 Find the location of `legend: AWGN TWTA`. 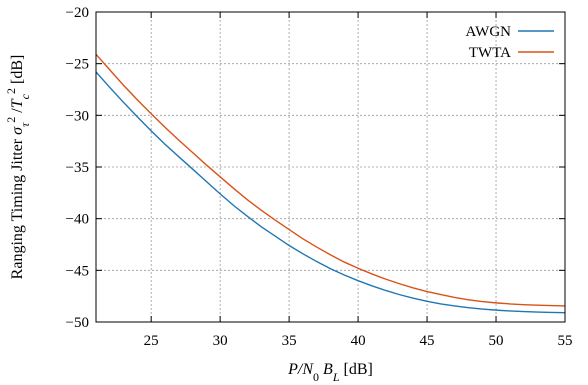

legend: AWGN TWTA is located at coordinates (510, 42).